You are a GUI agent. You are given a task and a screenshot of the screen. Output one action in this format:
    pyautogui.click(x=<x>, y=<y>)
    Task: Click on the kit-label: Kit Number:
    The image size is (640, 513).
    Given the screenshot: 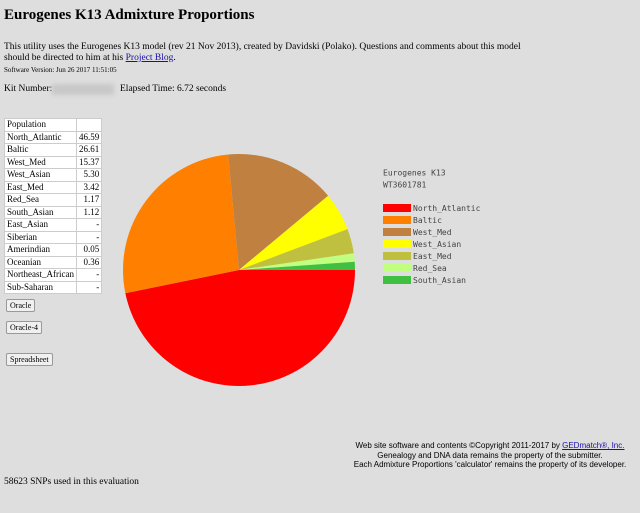 What is the action you would take?
    pyautogui.click(x=28, y=89)
    